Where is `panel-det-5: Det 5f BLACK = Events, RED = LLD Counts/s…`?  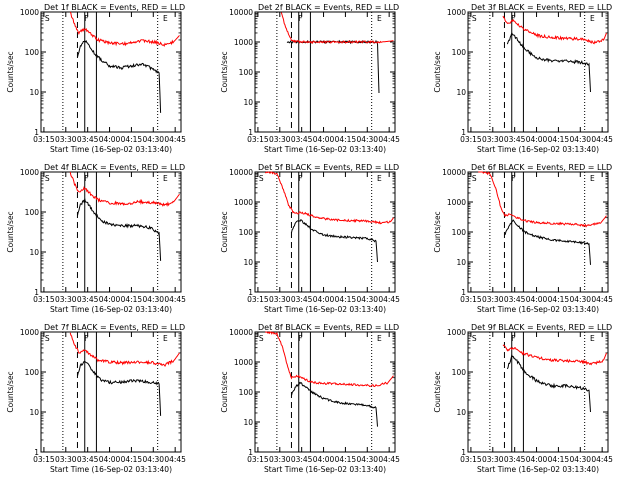
panel-det-5: Det 5f BLACK = Events, RED = LLD Counts/s… is located at coordinates (310, 238).